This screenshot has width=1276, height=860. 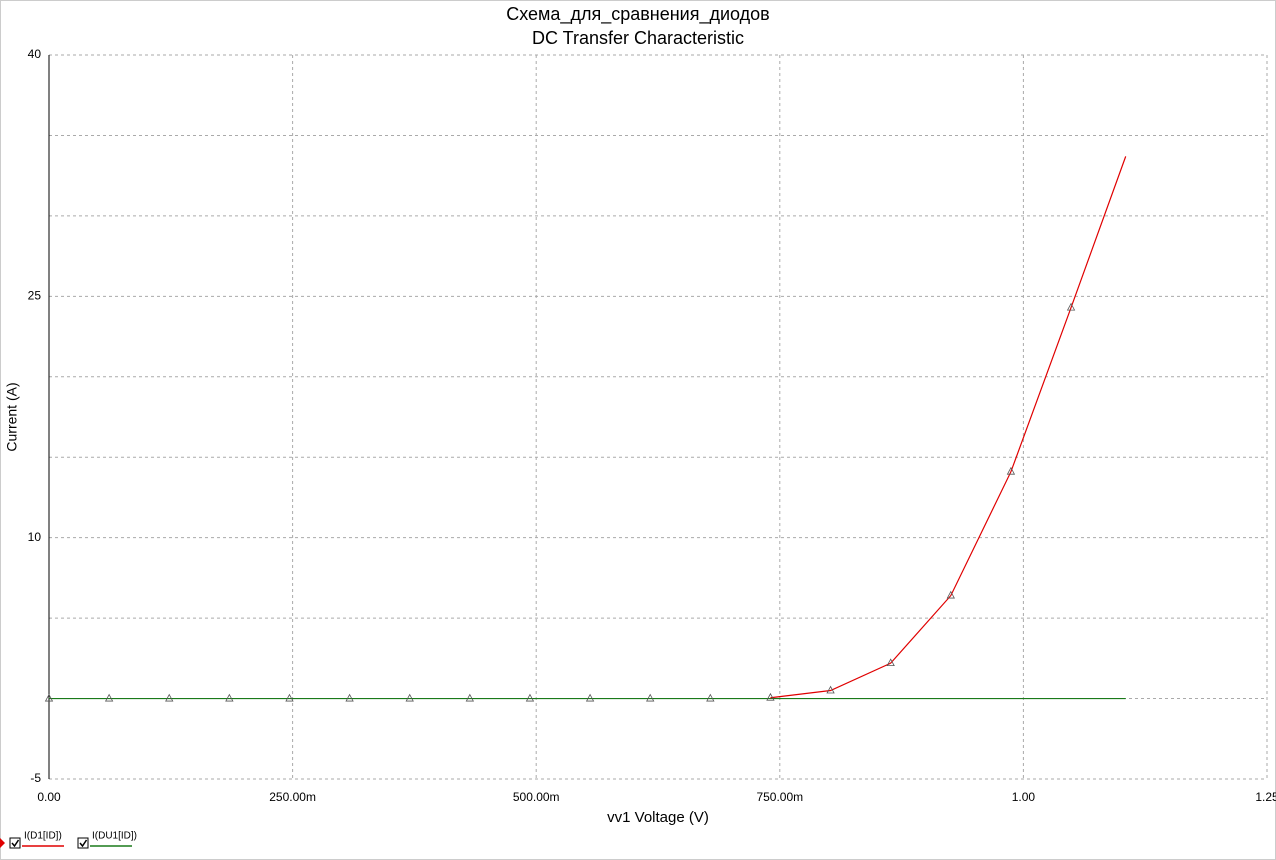 What do you see at coordinates (1265, 797) in the screenshot?
I see `x-tick-label: 1.25` at bounding box center [1265, 797].